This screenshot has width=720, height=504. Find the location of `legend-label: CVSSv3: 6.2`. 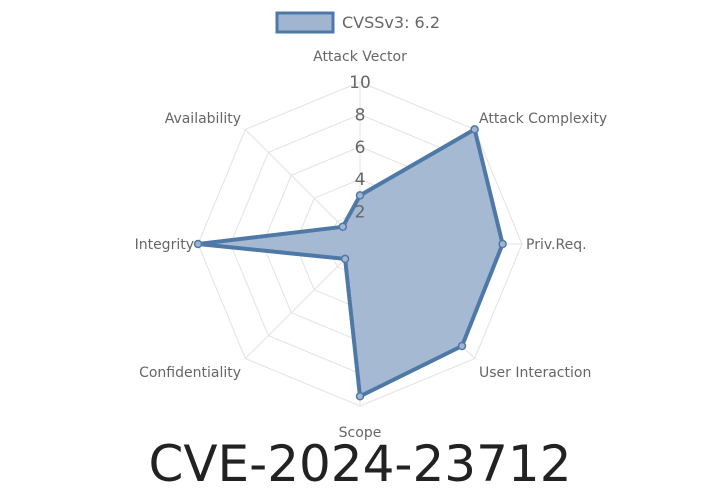

legend-label: CVSSv3: 6.2 is located at coordinates (391, 22).